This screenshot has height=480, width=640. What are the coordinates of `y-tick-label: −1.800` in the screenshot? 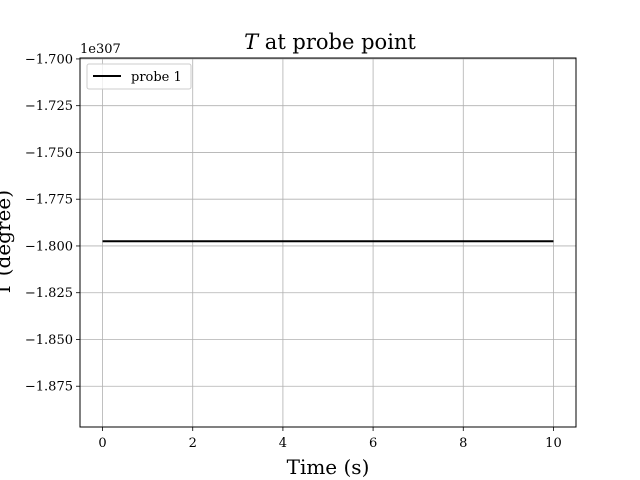 It's located at (49, 246).